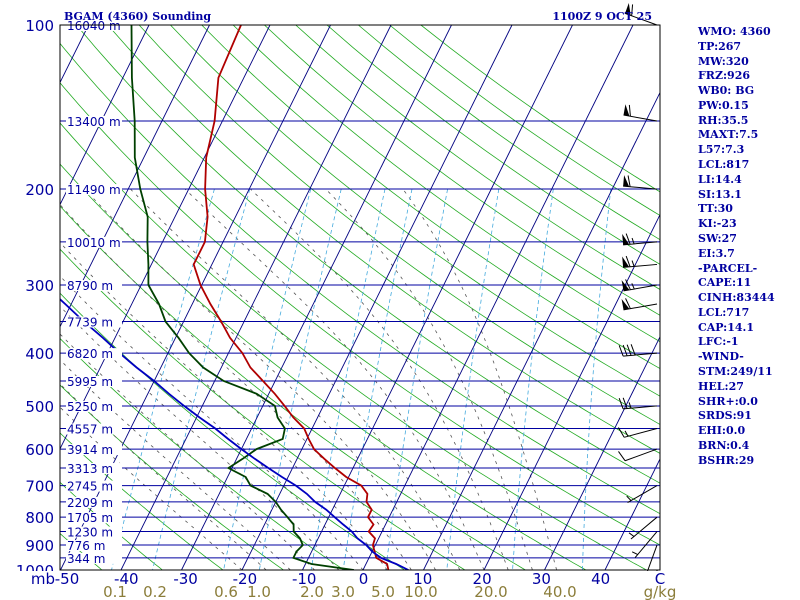 This screenshot has height=600, width=800. What do you see at coordinates (720, 179) in the screenshot?
I see `index-line: LI:14.4` at bounding box center [720, 179].